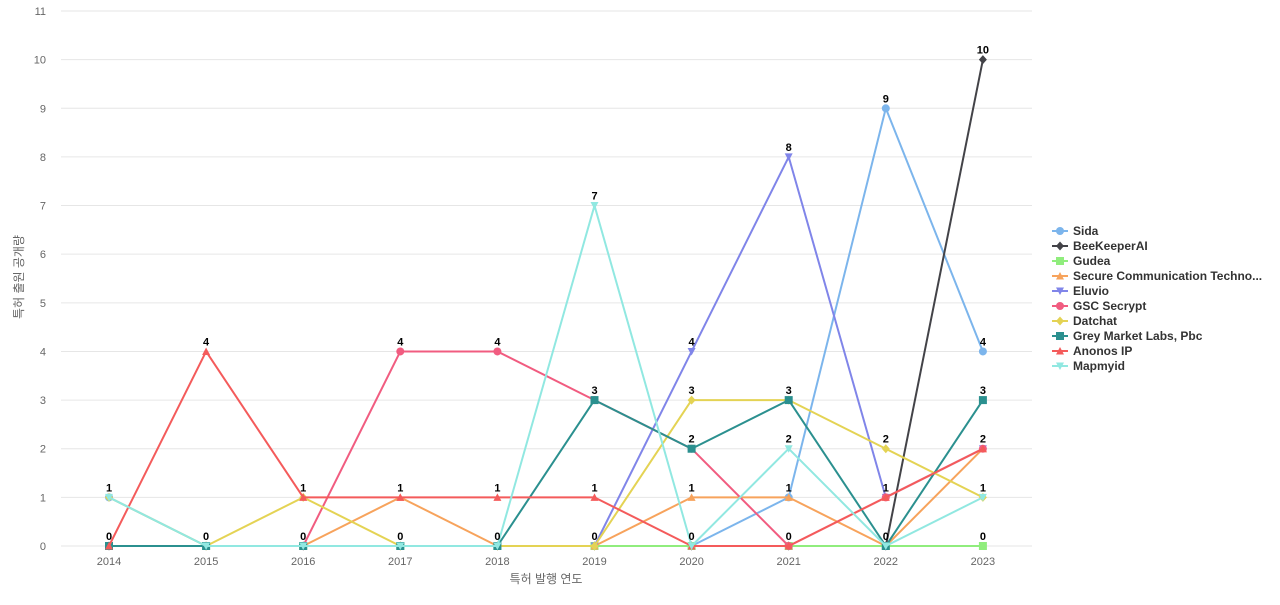 The width and height of the screenshot is (1280, 605). Describe the element at coordinates (594, 197) in the screenshot. I see `data-label: 7` at that location.